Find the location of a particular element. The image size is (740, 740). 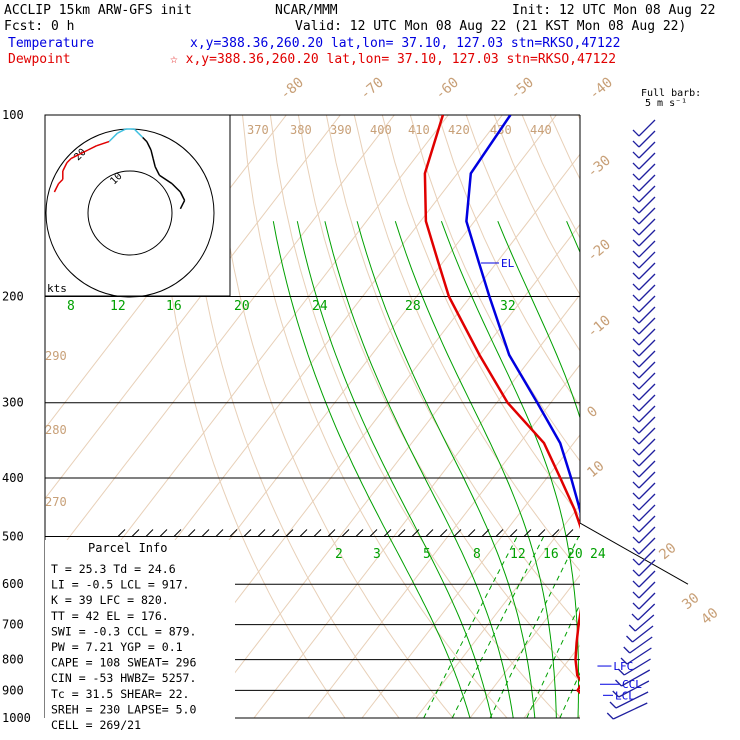

model-title: ACCLIP 15km ARW-GFS init is located at coordinates (98, 10).